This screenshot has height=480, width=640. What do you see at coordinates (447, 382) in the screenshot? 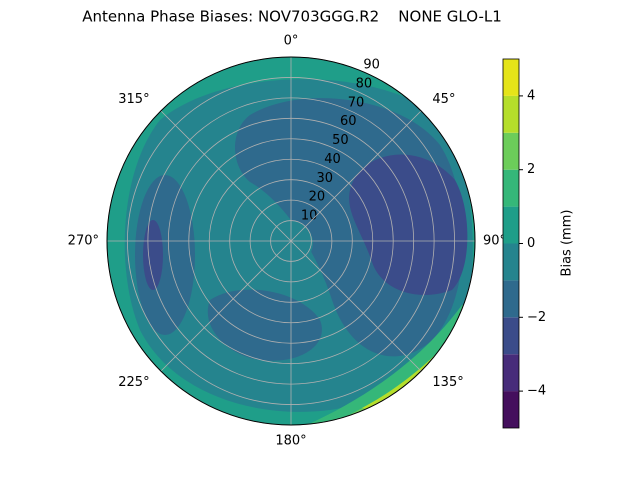
I see `theta-tick-label: 135°` at bounding box center [447, 382].